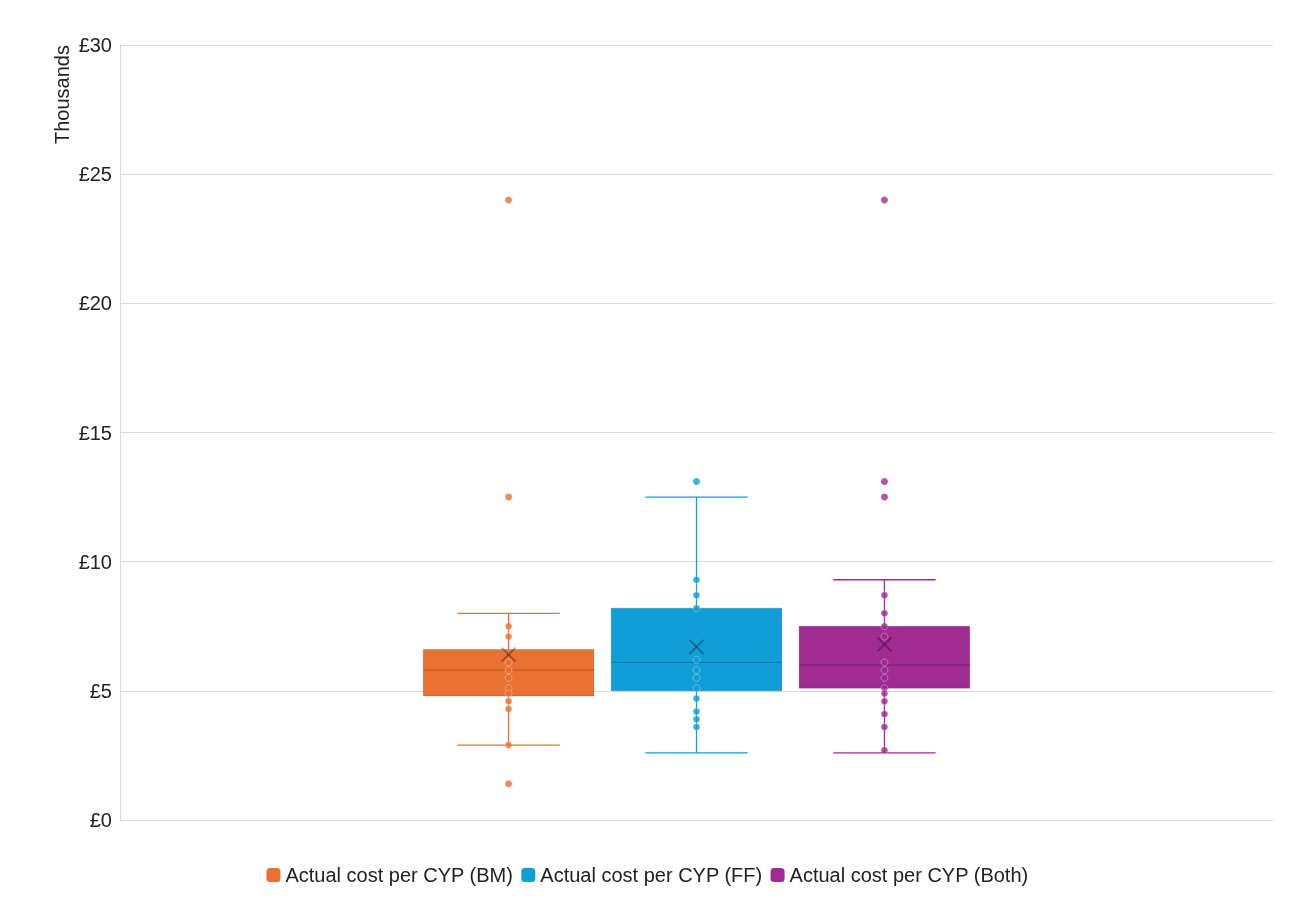 The width and height of the screenshot is (1295, 924). Describe the element at coordinates (95, 303) in the screenshot. I see `y-tick-label: £20` at that location.